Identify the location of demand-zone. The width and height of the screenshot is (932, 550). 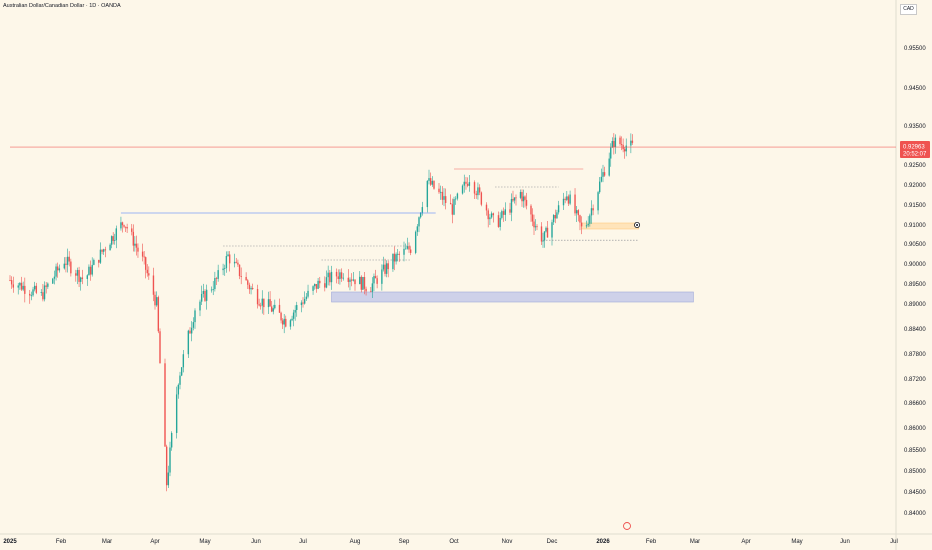
(512, 297).